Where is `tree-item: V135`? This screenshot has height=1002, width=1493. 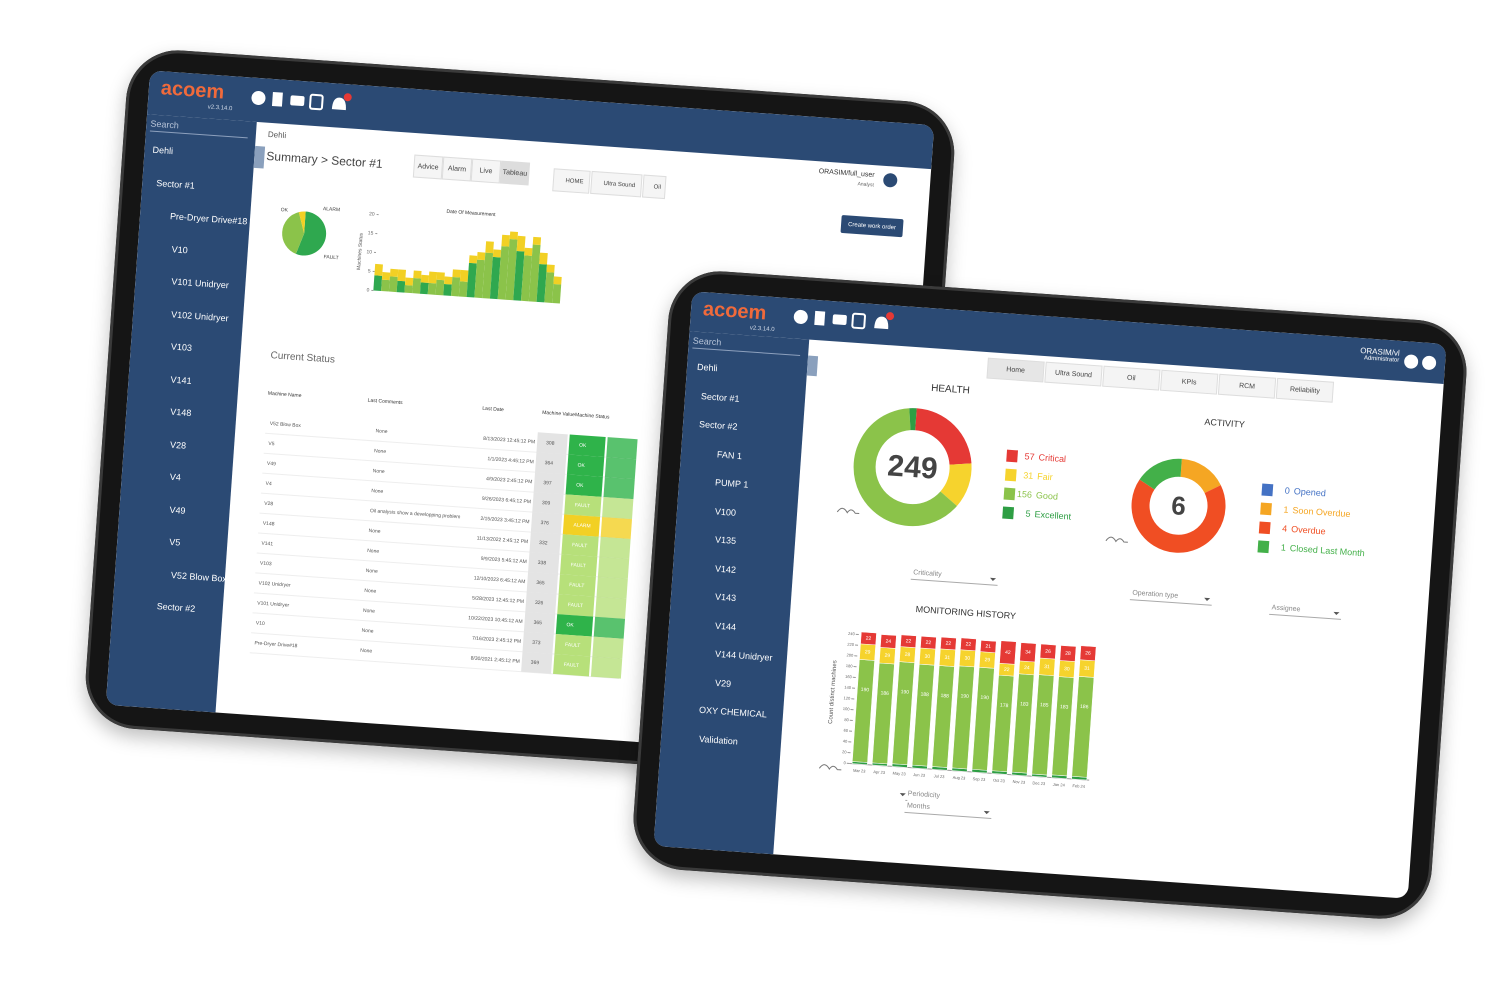 tree-item: V135 is located at coordinates (725, 540).